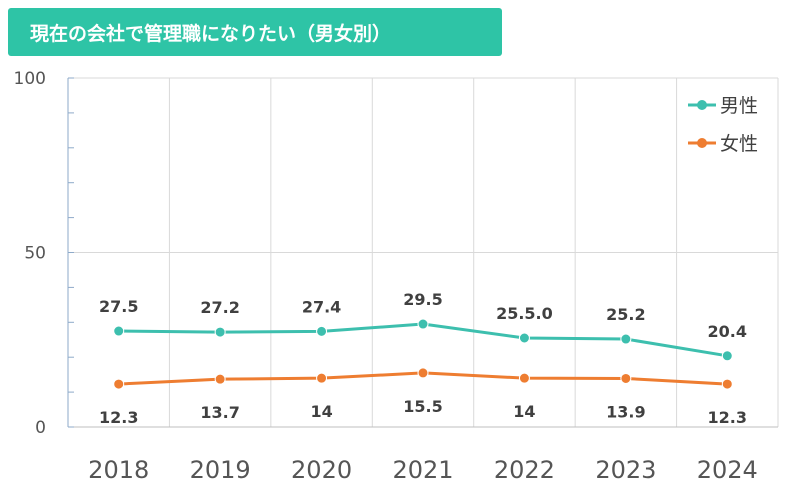 The width and height of the screenshot is (792, 495). I want to click on data-label: 27.2, so click(219, 307).